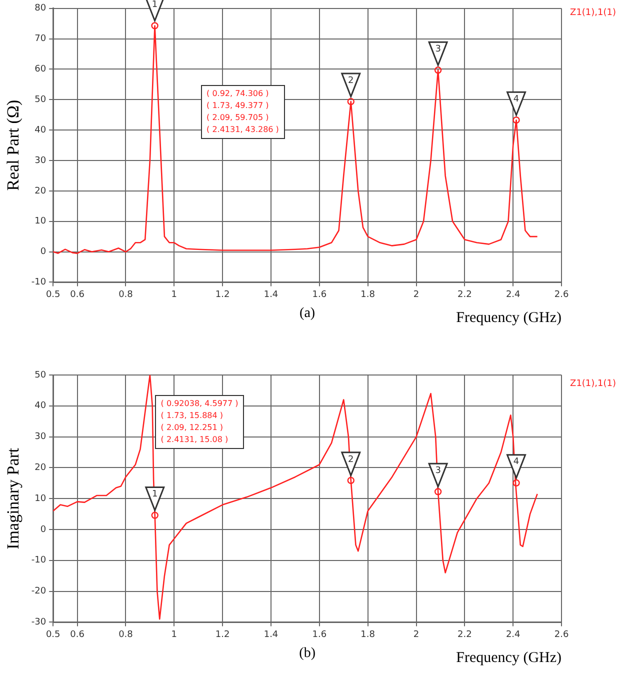 The height and width of the screenshot is (675, 626). What do you see at coordinates (38, 623) in the screenshot?
I see `y-tick-label: -30` at bounding box center [38, 623].